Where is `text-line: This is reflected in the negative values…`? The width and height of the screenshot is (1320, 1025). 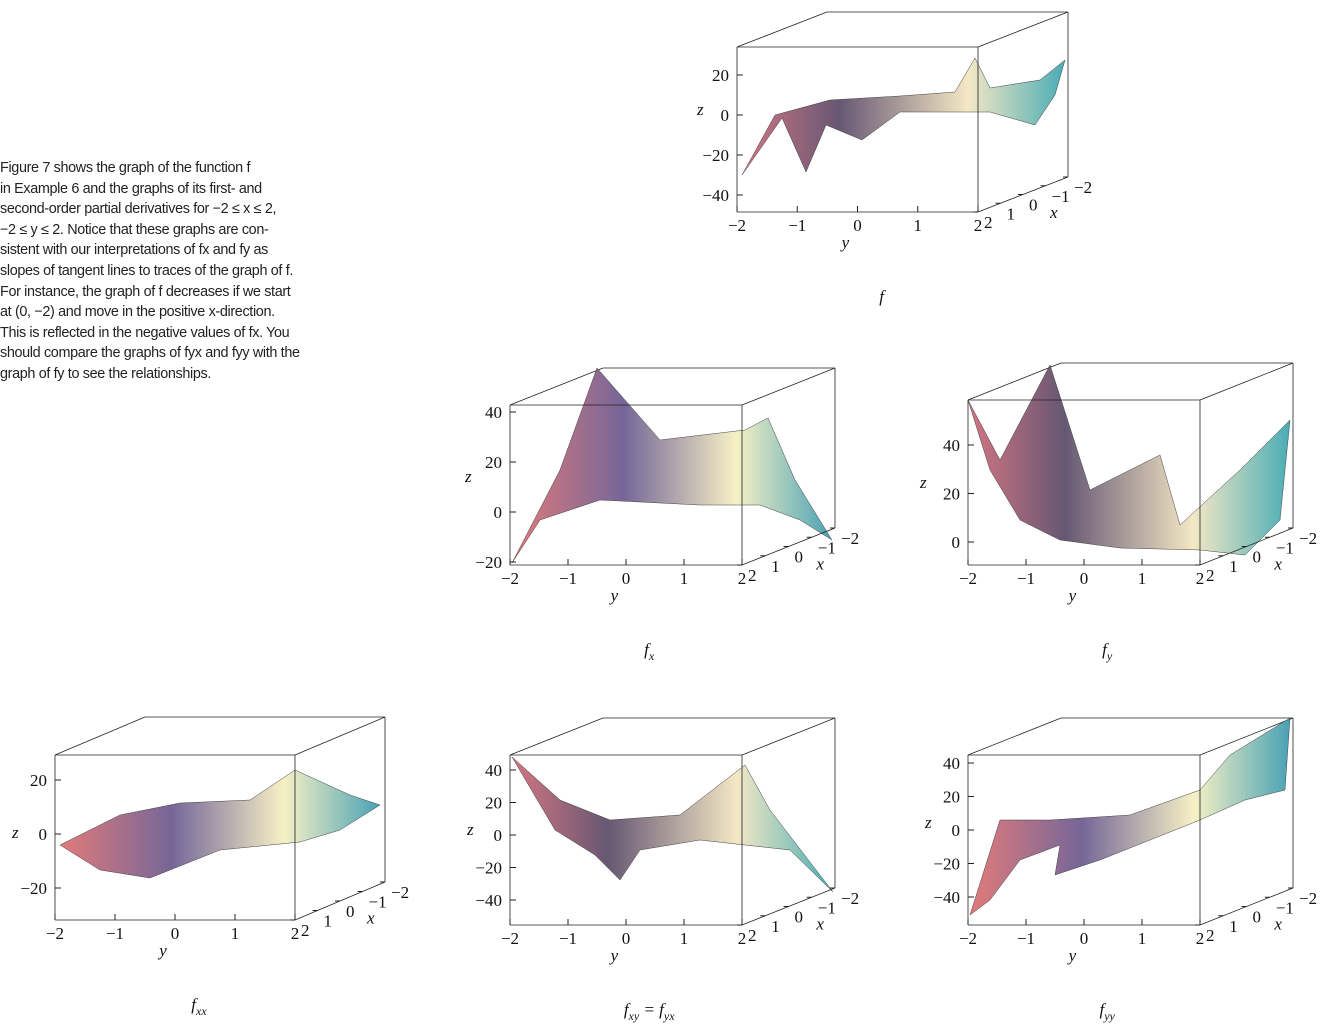 text-line: This is reflected in the negative values… is located at coordinates (145, 332).